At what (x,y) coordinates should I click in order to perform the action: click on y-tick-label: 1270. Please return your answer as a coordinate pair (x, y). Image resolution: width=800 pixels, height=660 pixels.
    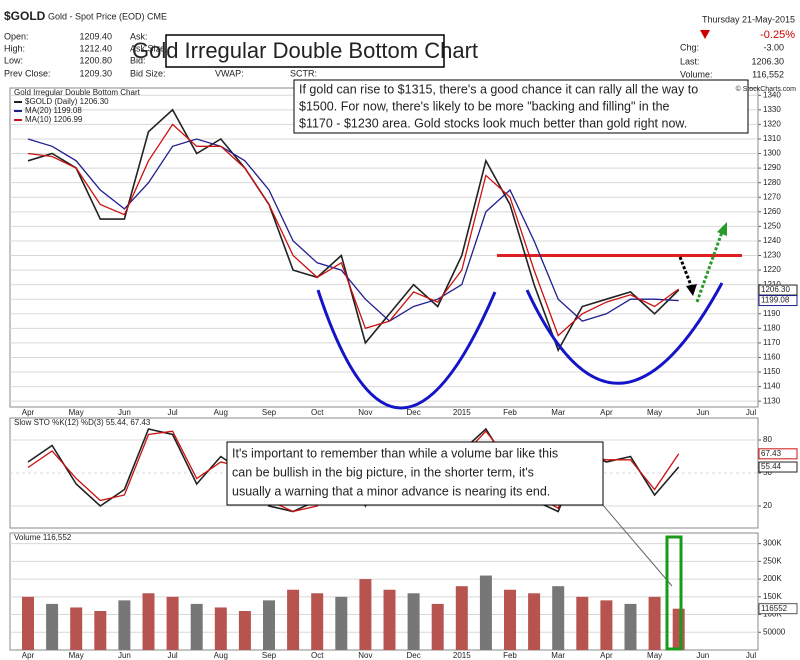
    Looking at the image, I should click on (772, 196).